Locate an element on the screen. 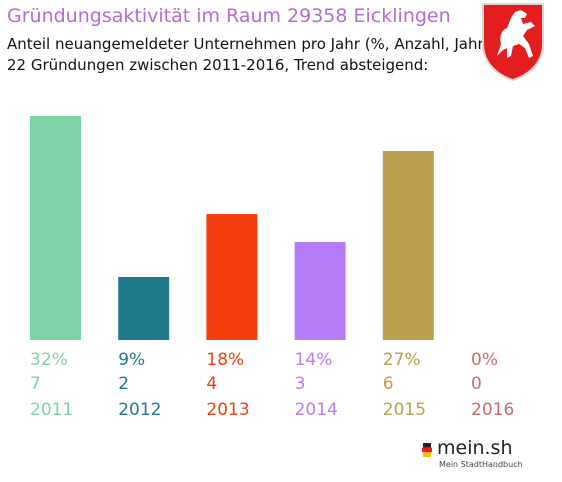 This screenshot has height=482, width=562. year-label-2016: 2016 is located at coordinates (492, 410).